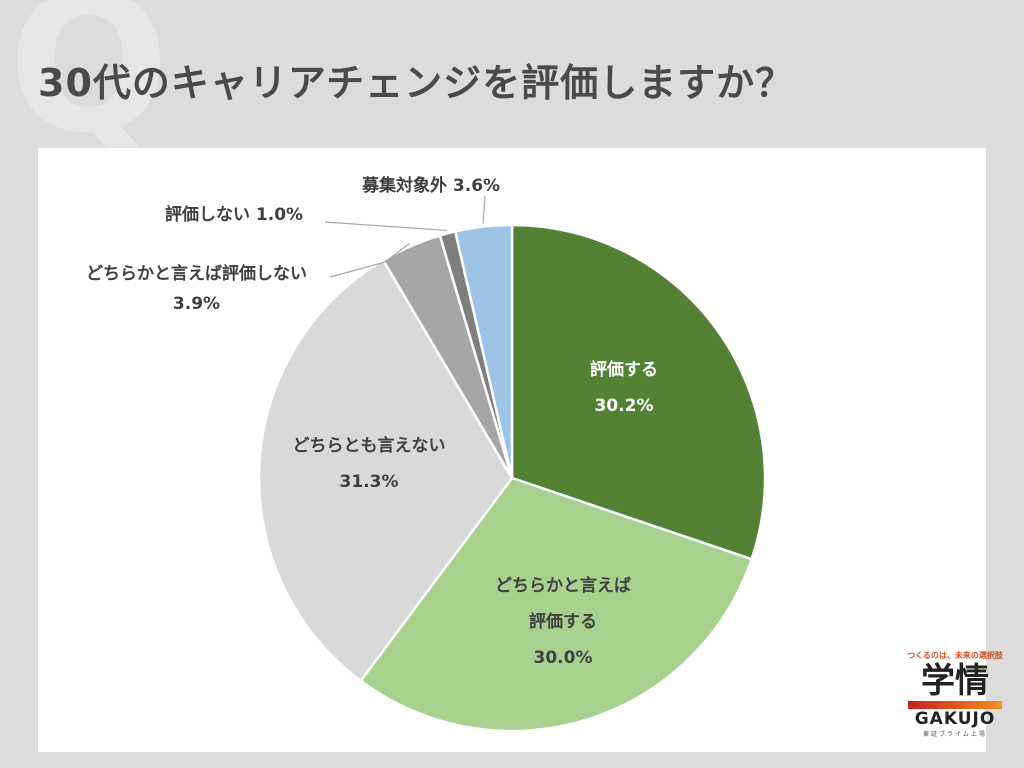  What do you see at coordinates (416, 83) in the screenshot?
I see `page-title: 30代のキャリアチェンジを評価しますか？` at bounding box center [416, 83].